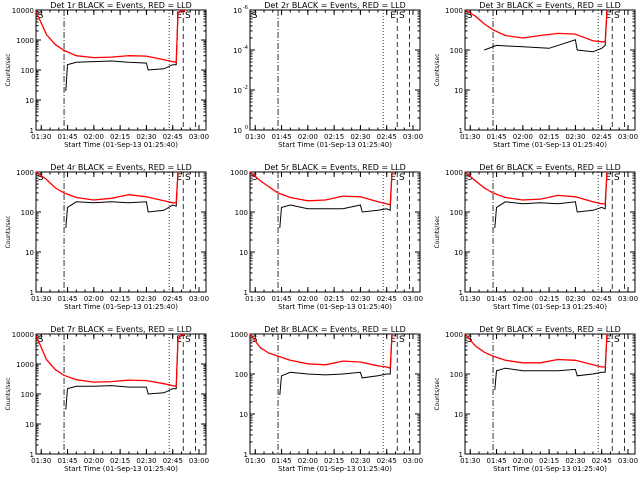 Image resolution: width=640 pixels, height=480 pixels. Describe the element at coordinates (121, 329) in the screenshot. I see `panel-title: Det 7r BLACK = Events, RED = LLD` at that location.